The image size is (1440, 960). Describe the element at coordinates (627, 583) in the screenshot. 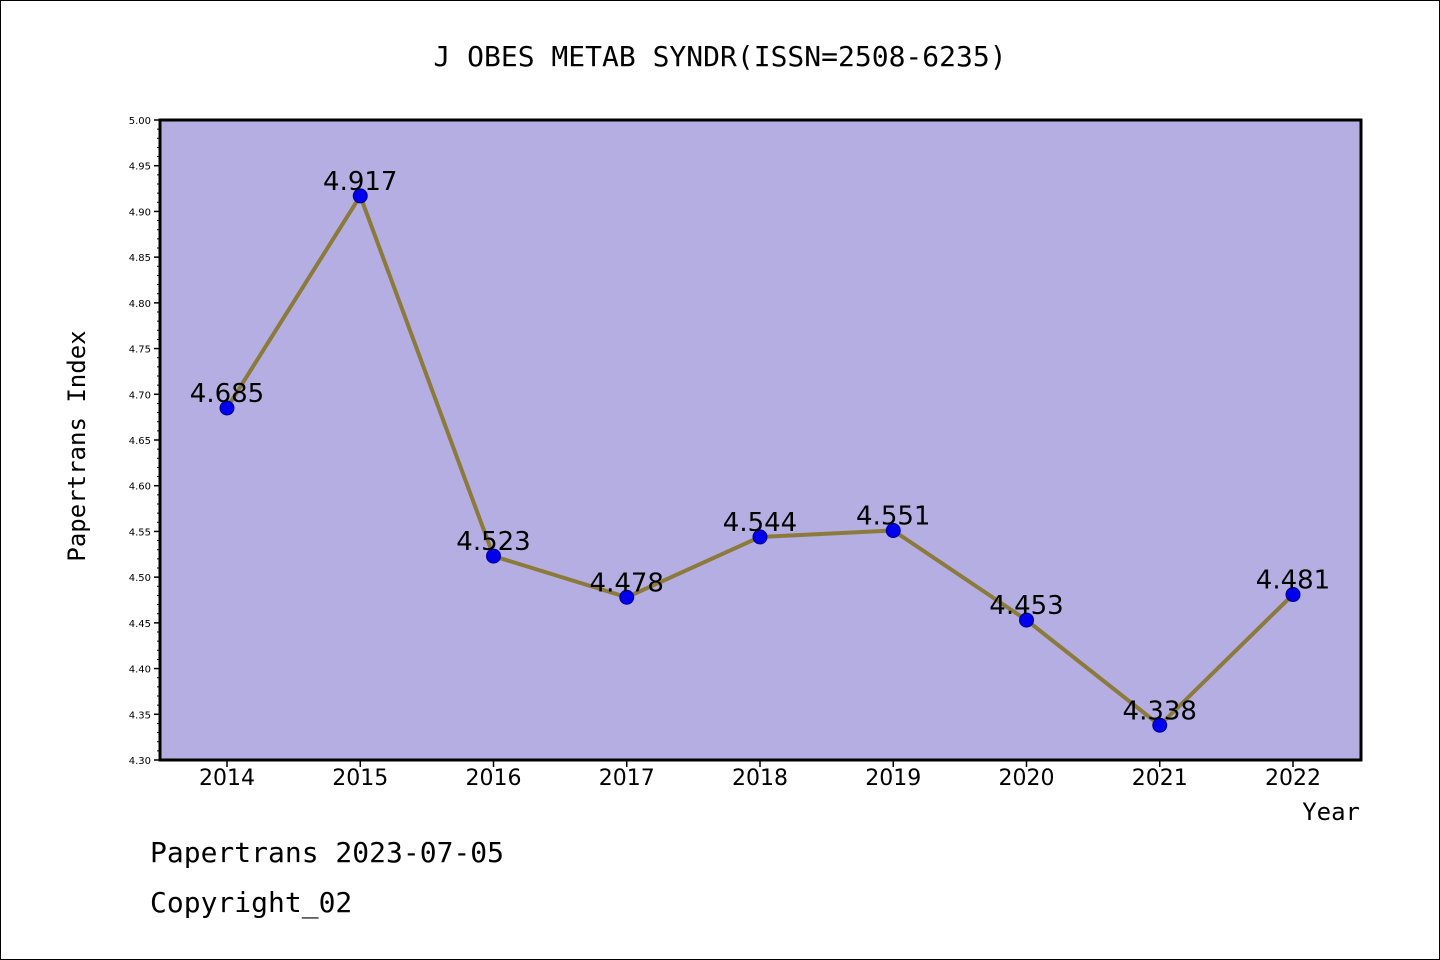

I see `data-label: 4.478` at that location.